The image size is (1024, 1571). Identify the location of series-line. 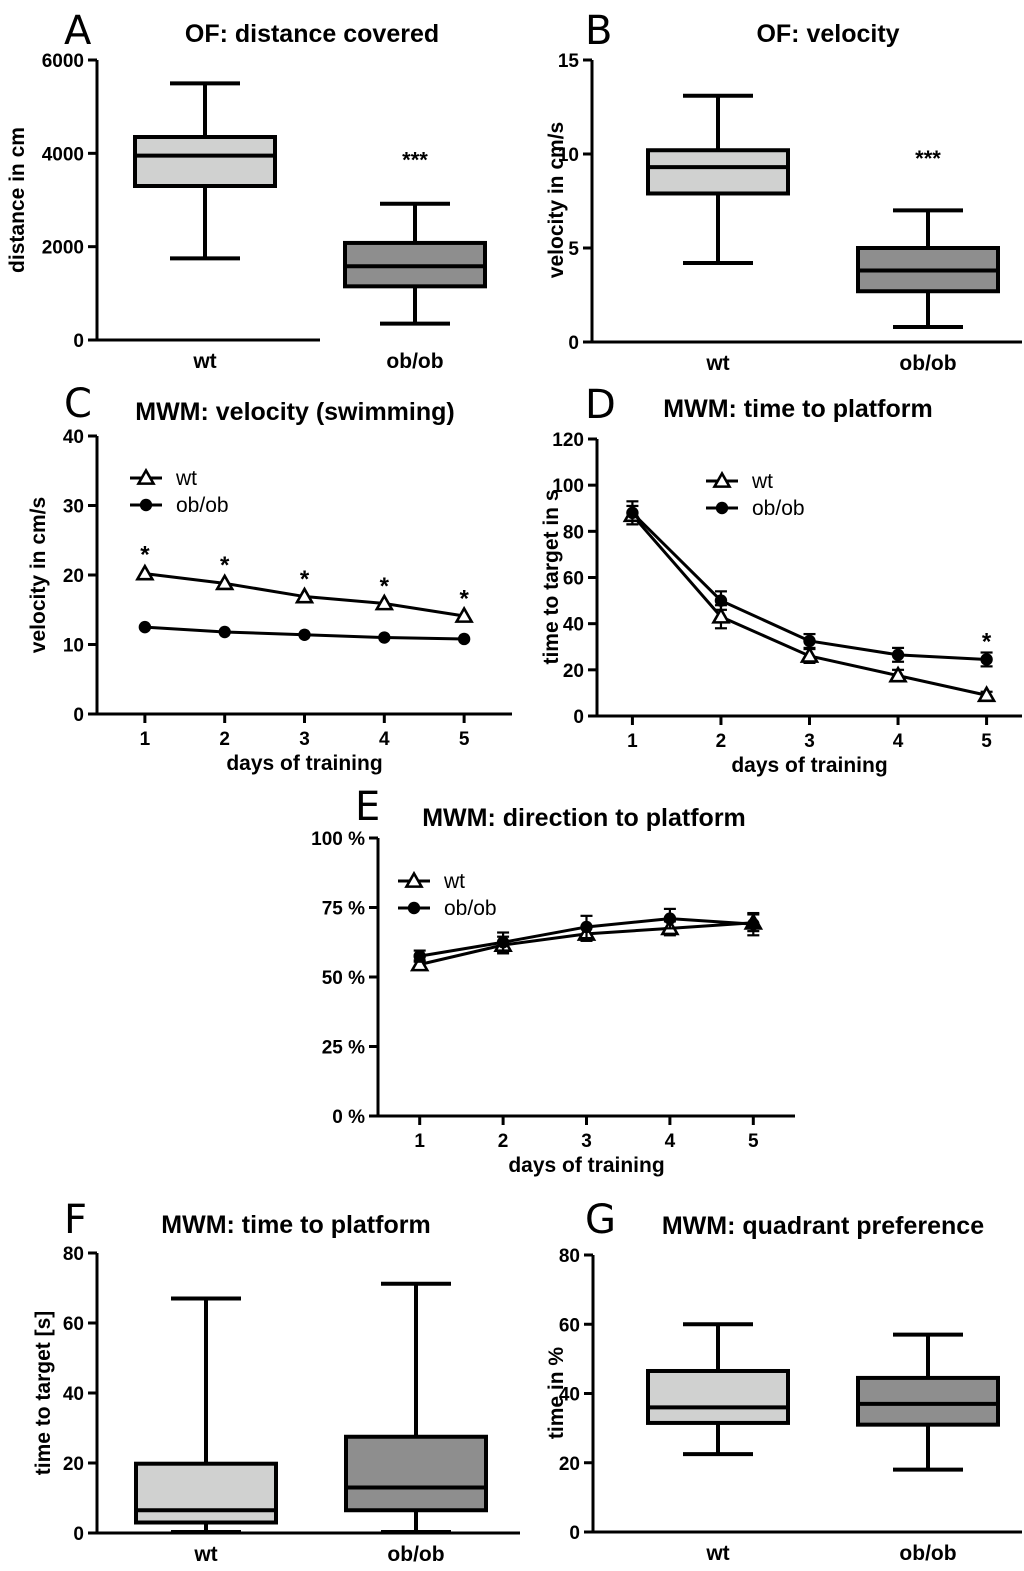
(809, 605).